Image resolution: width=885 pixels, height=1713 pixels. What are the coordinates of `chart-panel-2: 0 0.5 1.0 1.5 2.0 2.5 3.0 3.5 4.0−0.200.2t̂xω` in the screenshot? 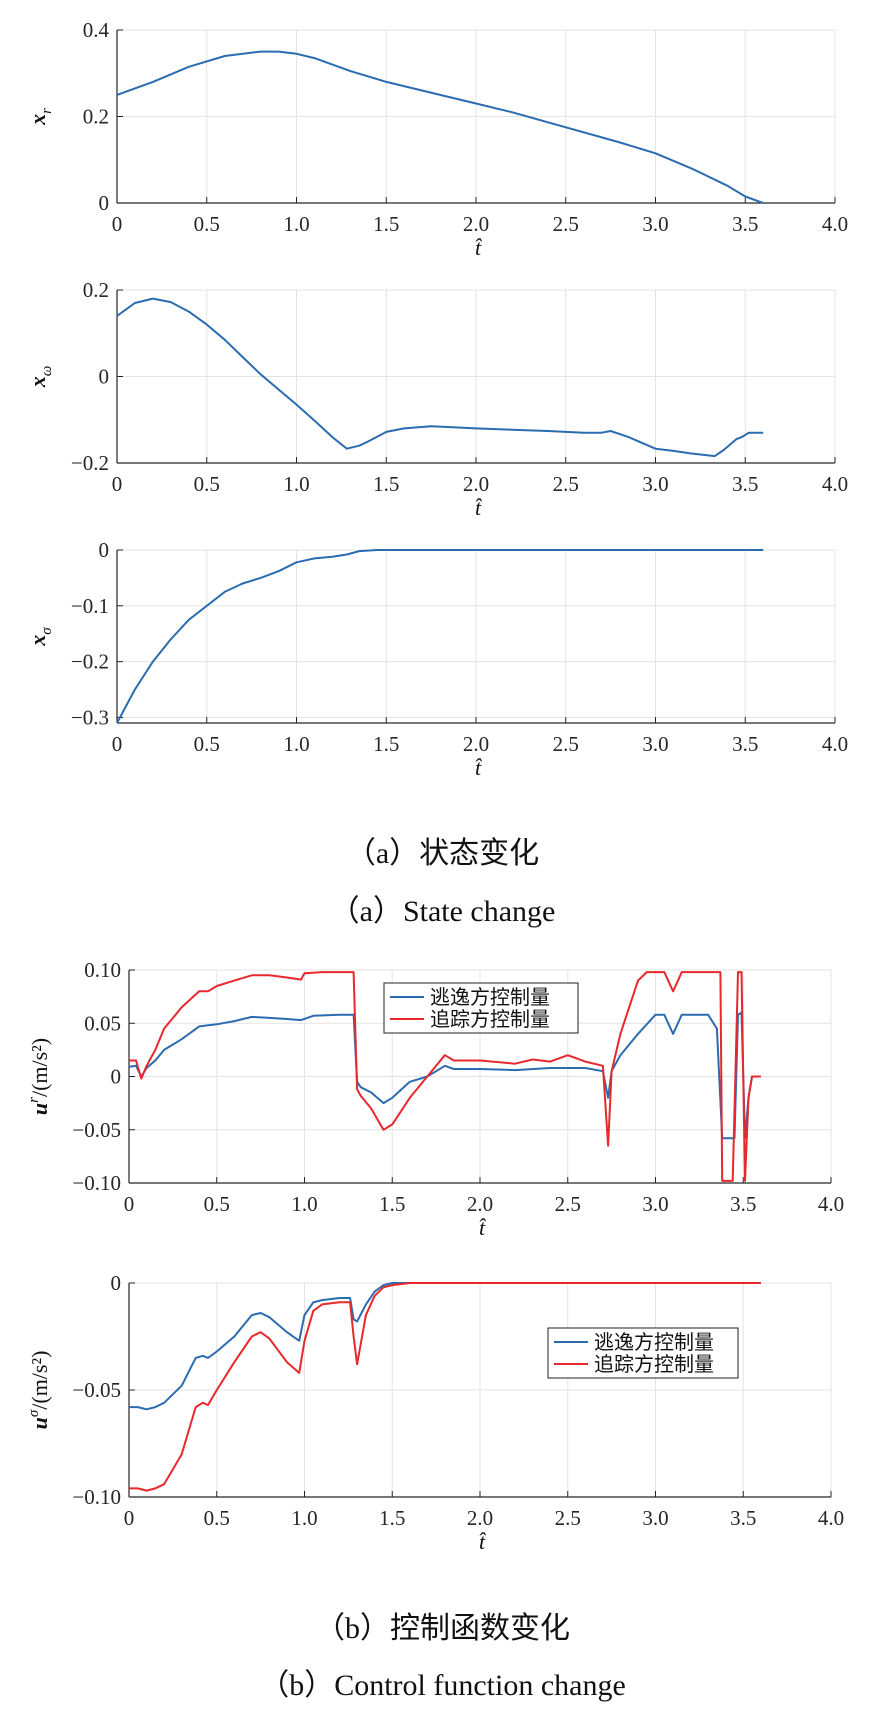 It's located at (436, 399).